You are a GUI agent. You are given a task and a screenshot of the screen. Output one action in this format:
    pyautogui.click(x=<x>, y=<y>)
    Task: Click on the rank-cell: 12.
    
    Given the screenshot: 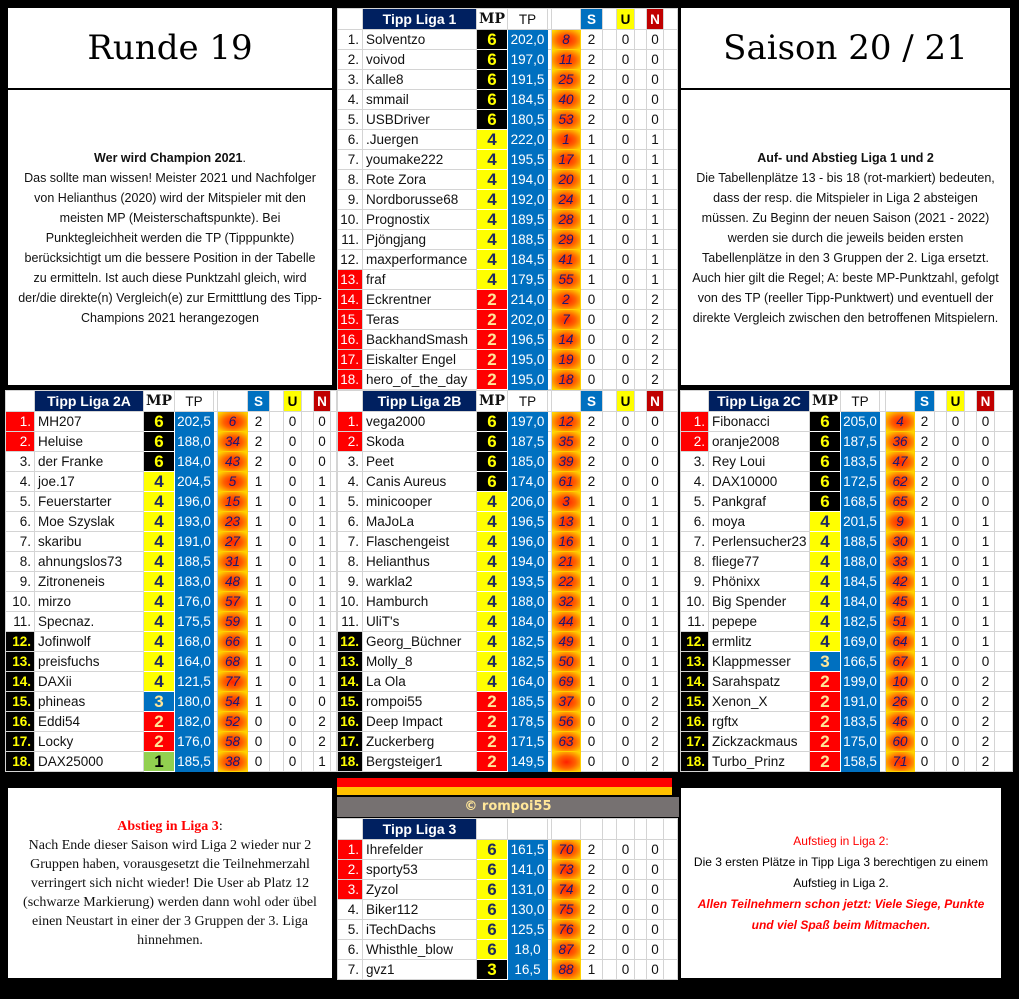 What is the action you would take?
    pyautogui.click(x=694, y=641)
    